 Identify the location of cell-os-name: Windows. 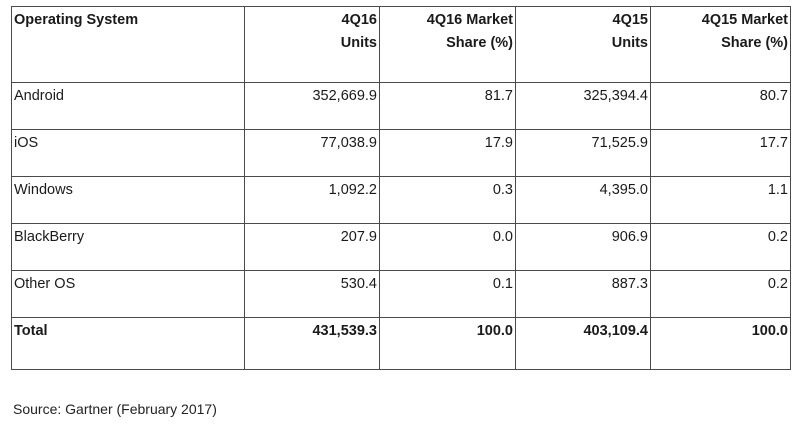
(128, 200).